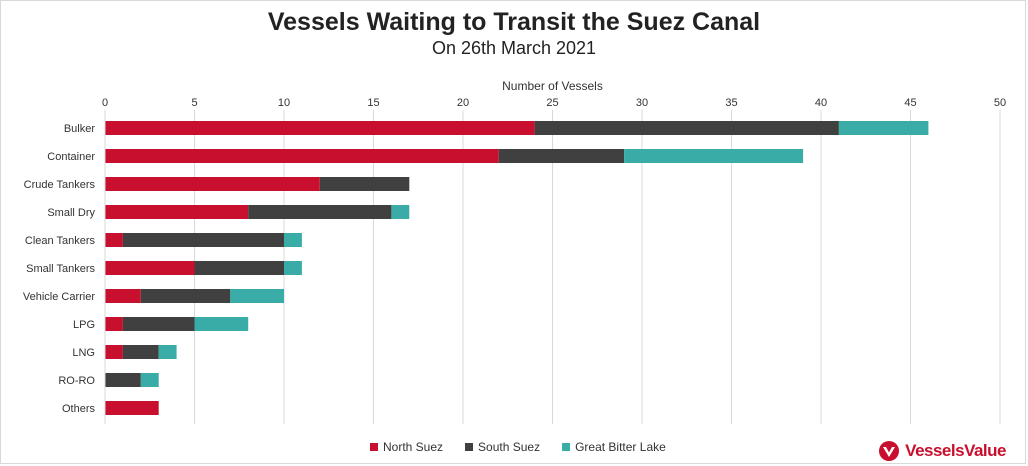 The image size is (1028, 466). Describe the element at coordinates (821, 103) in the screenshot. I see `x-tick-label-40: 40` at that location.